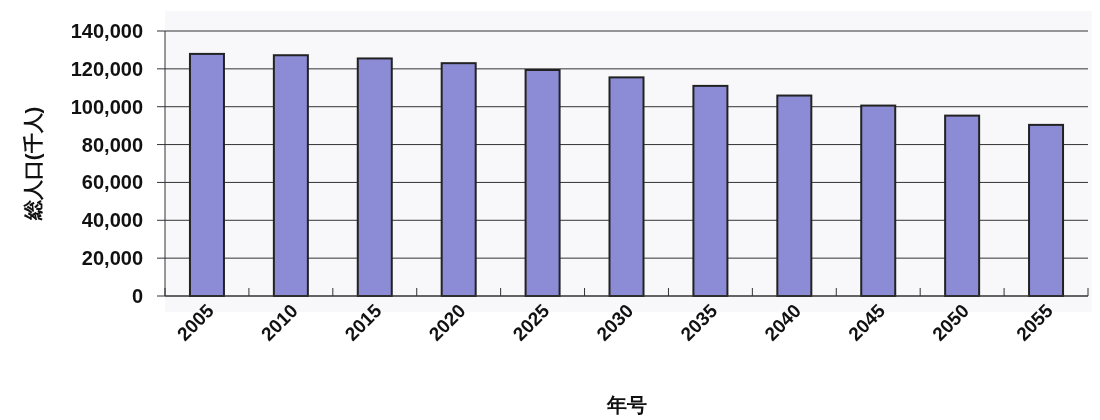  What do you see at coordinates (137, 296) in the screenshot?
I see `y-tick-label: 0` at bounding box center [137, 296].